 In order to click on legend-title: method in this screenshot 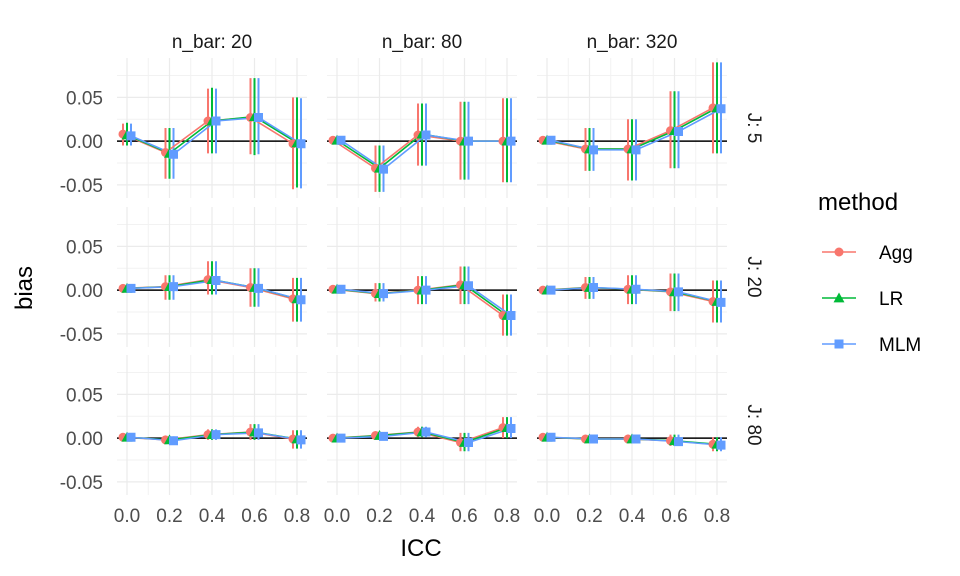, I will do `click(858, 202)`.